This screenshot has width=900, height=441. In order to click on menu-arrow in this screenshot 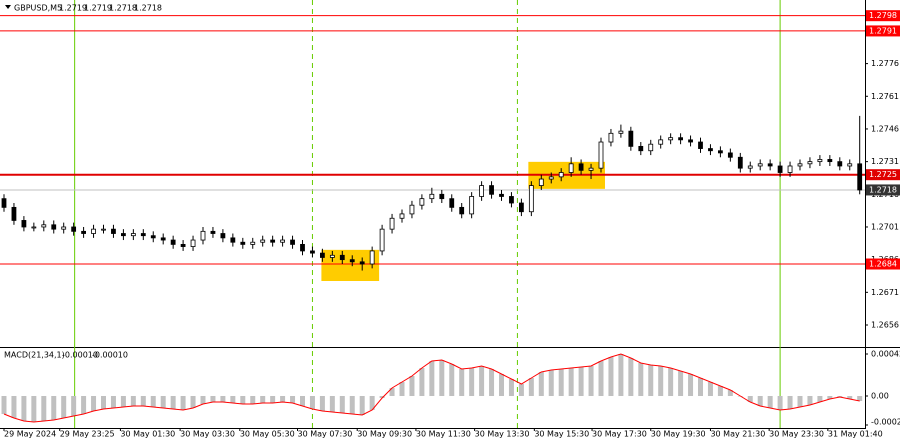, I will do `click(8, 7)`.